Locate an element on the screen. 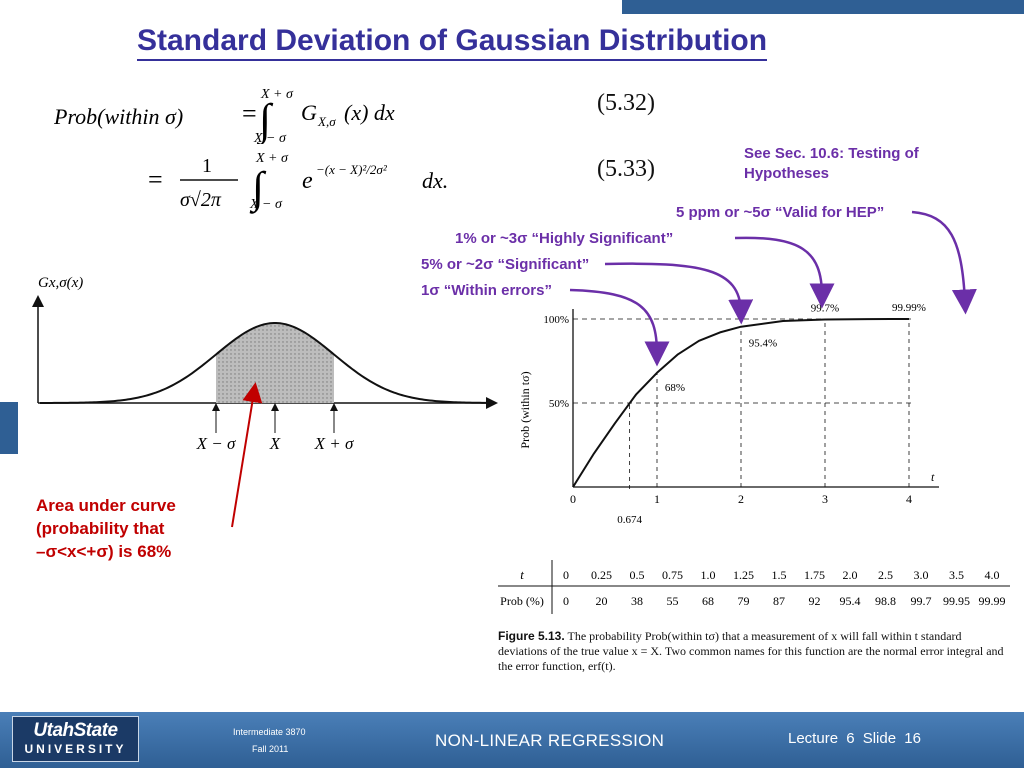  area-note-line2: (probability that is located at coordinates (100, 528).